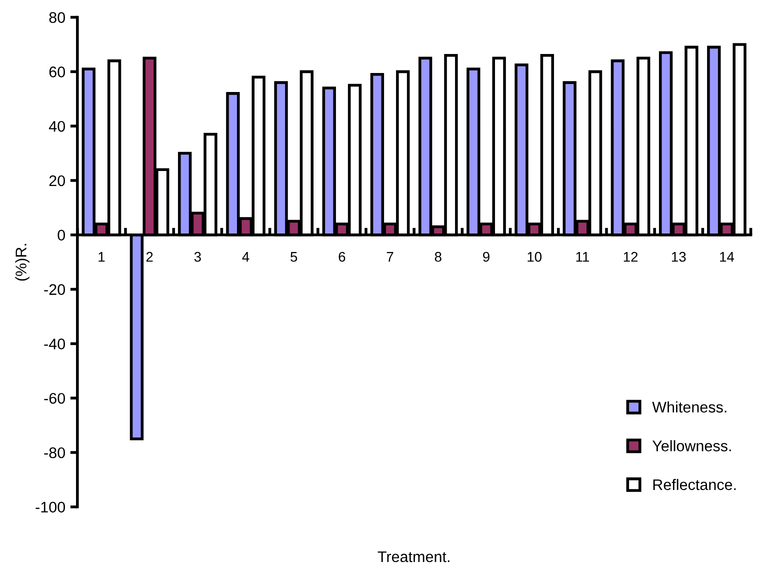 The image size is (774, 576). I want to click on y-tick-label: -100, so click(50, 507).